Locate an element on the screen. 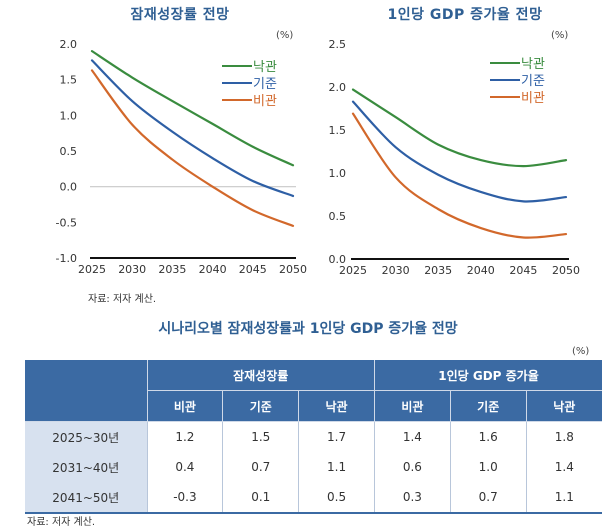  table-row: 2031~40년 0.4 0.7 1.1 0.6 1.0 1.4 is located at coordinates (313, 467).